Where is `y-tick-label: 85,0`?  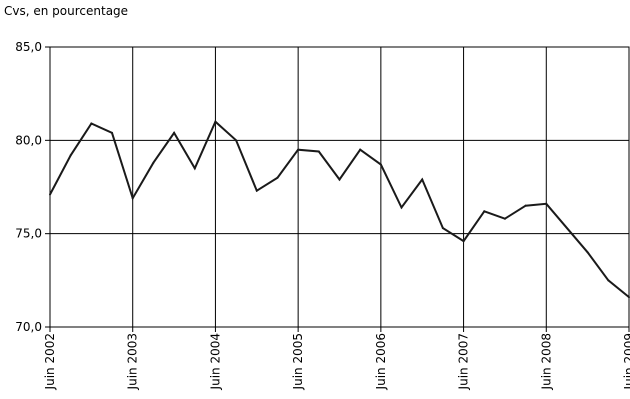 y-tick-label: 85,0 is located at coordinates (28, 47).